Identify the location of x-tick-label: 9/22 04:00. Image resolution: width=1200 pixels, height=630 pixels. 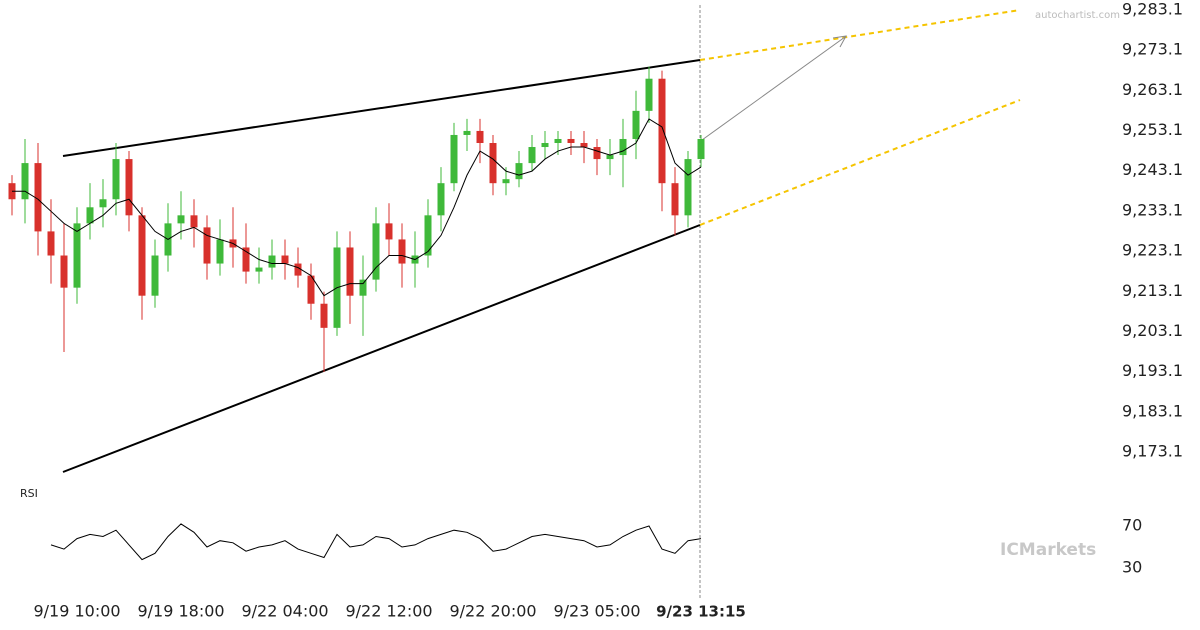
(284, 611).